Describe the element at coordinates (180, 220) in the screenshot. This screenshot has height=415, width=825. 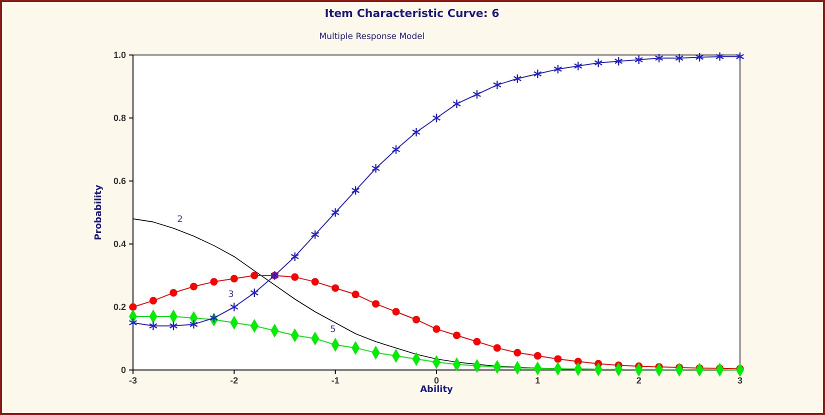
I see `annotation: 2` at that location.